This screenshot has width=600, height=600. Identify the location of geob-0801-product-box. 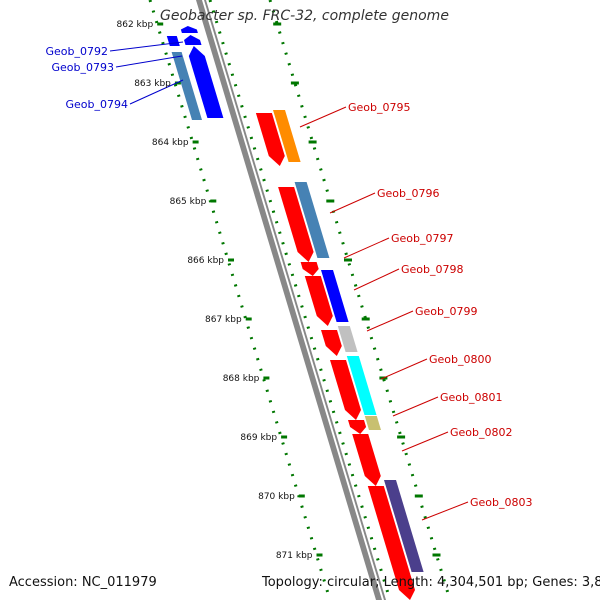
(372, 423).